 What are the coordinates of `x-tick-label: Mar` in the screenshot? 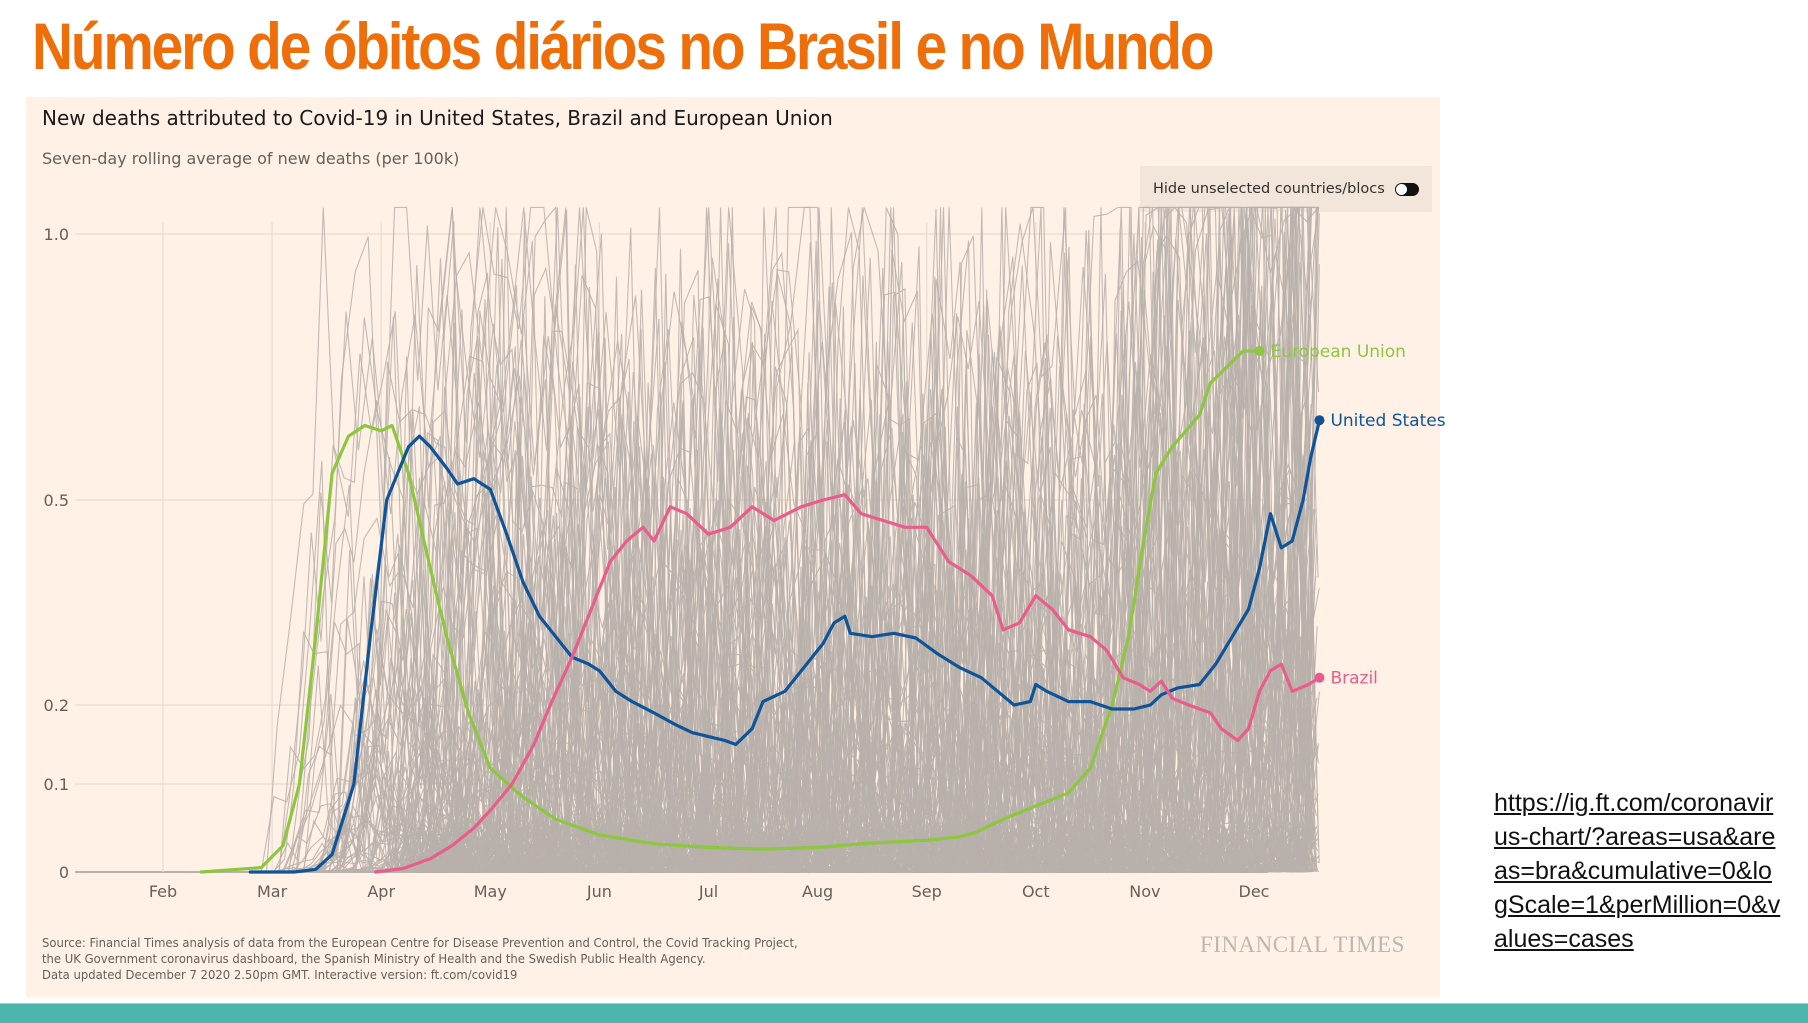 It's located at (272, 891).